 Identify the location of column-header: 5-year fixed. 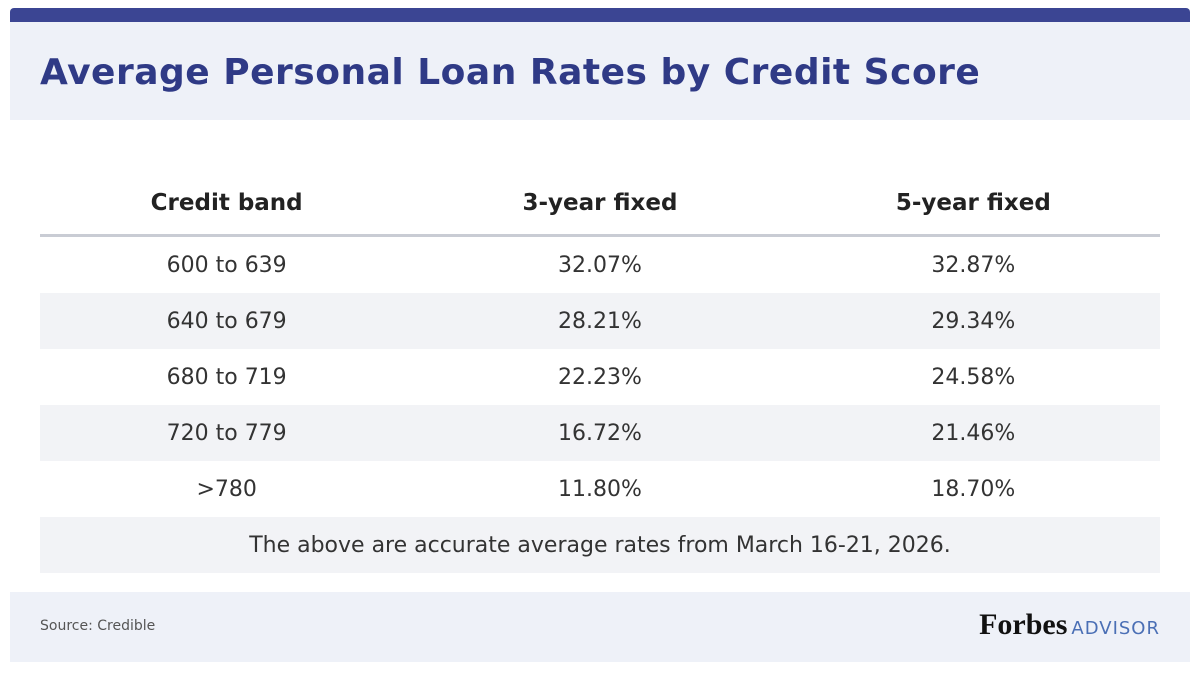
(973, 203).